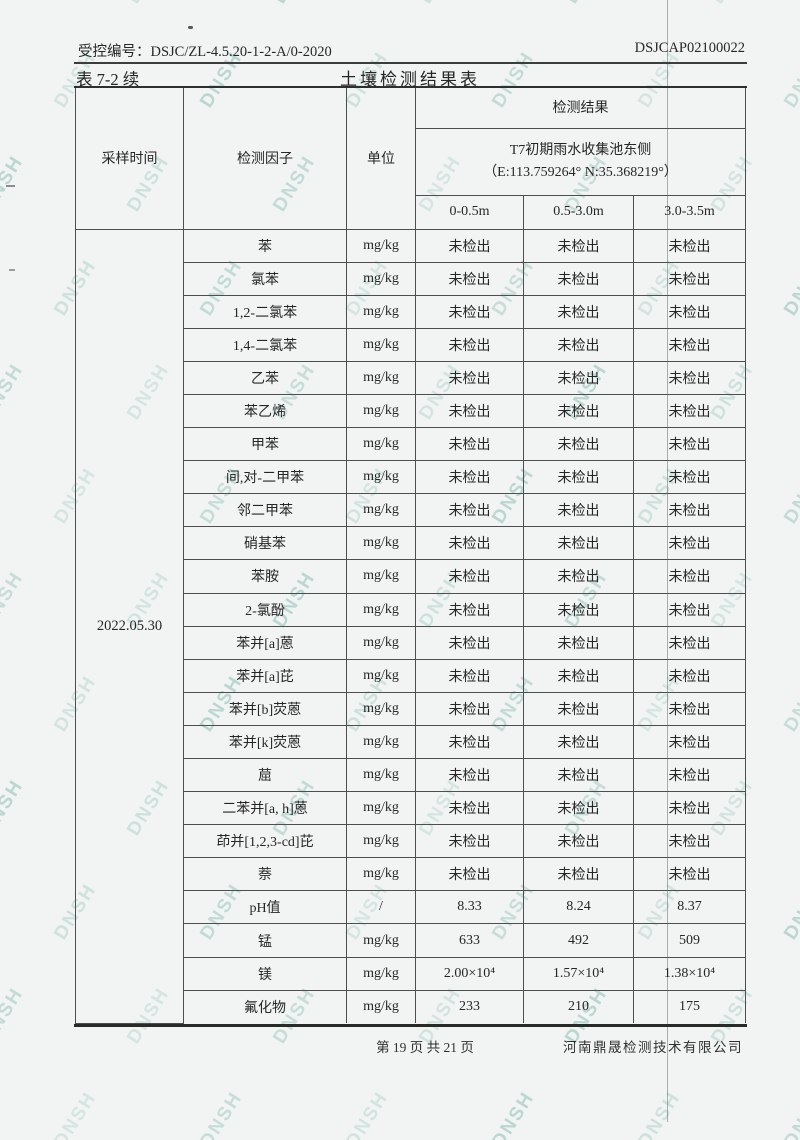 Image resolution: width=800 pixels, height=1140 pixels. What do you see at coordinates (410, 63) in the screenshot?
I see `header-rule` at bounding box center [410, 63].